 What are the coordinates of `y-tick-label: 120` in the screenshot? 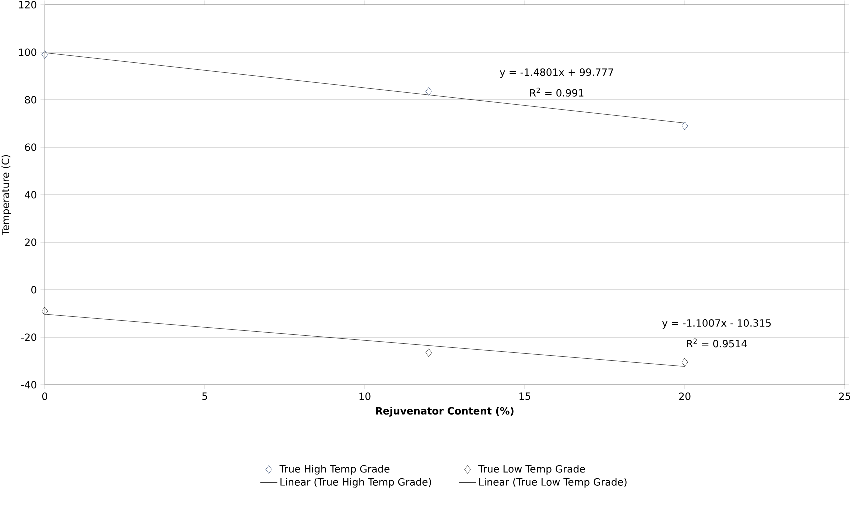 It's located at (28, 5).